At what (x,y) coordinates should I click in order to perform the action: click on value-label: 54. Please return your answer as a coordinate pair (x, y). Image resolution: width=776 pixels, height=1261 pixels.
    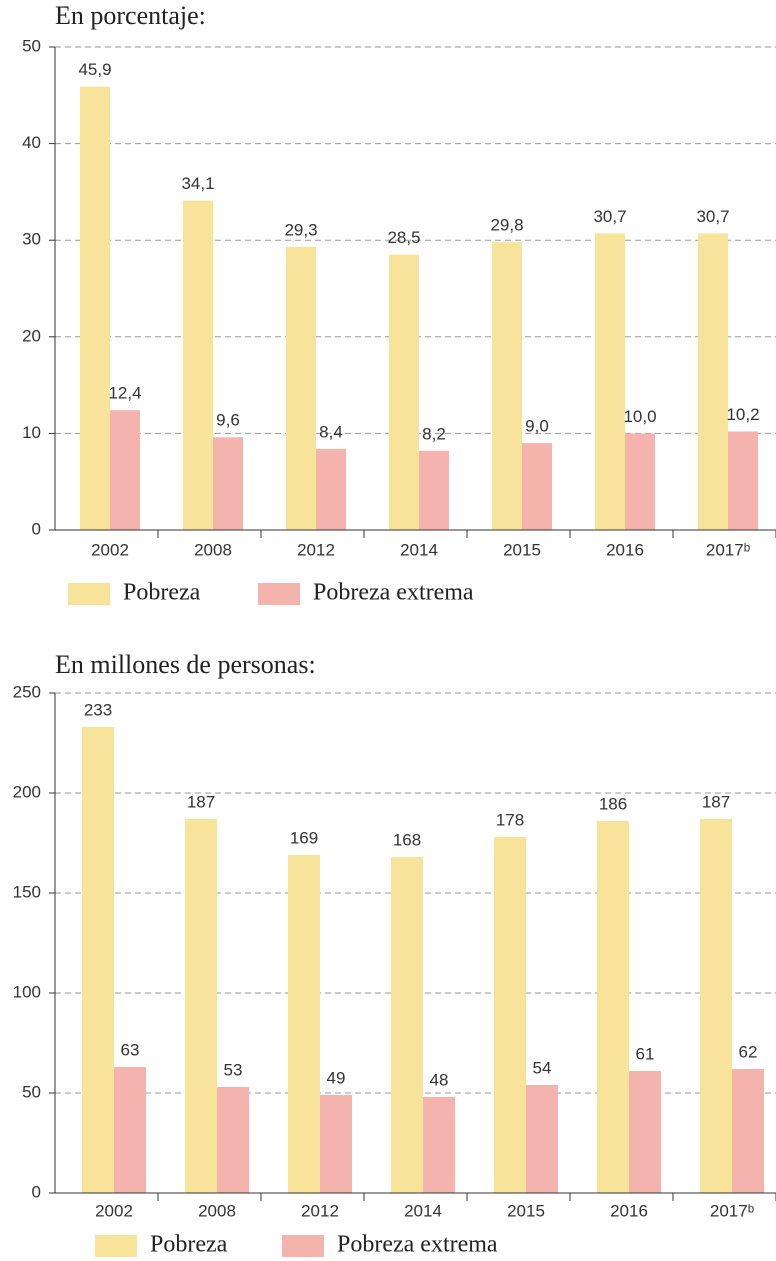
    Looking at the image, I should click on (542, 1067).